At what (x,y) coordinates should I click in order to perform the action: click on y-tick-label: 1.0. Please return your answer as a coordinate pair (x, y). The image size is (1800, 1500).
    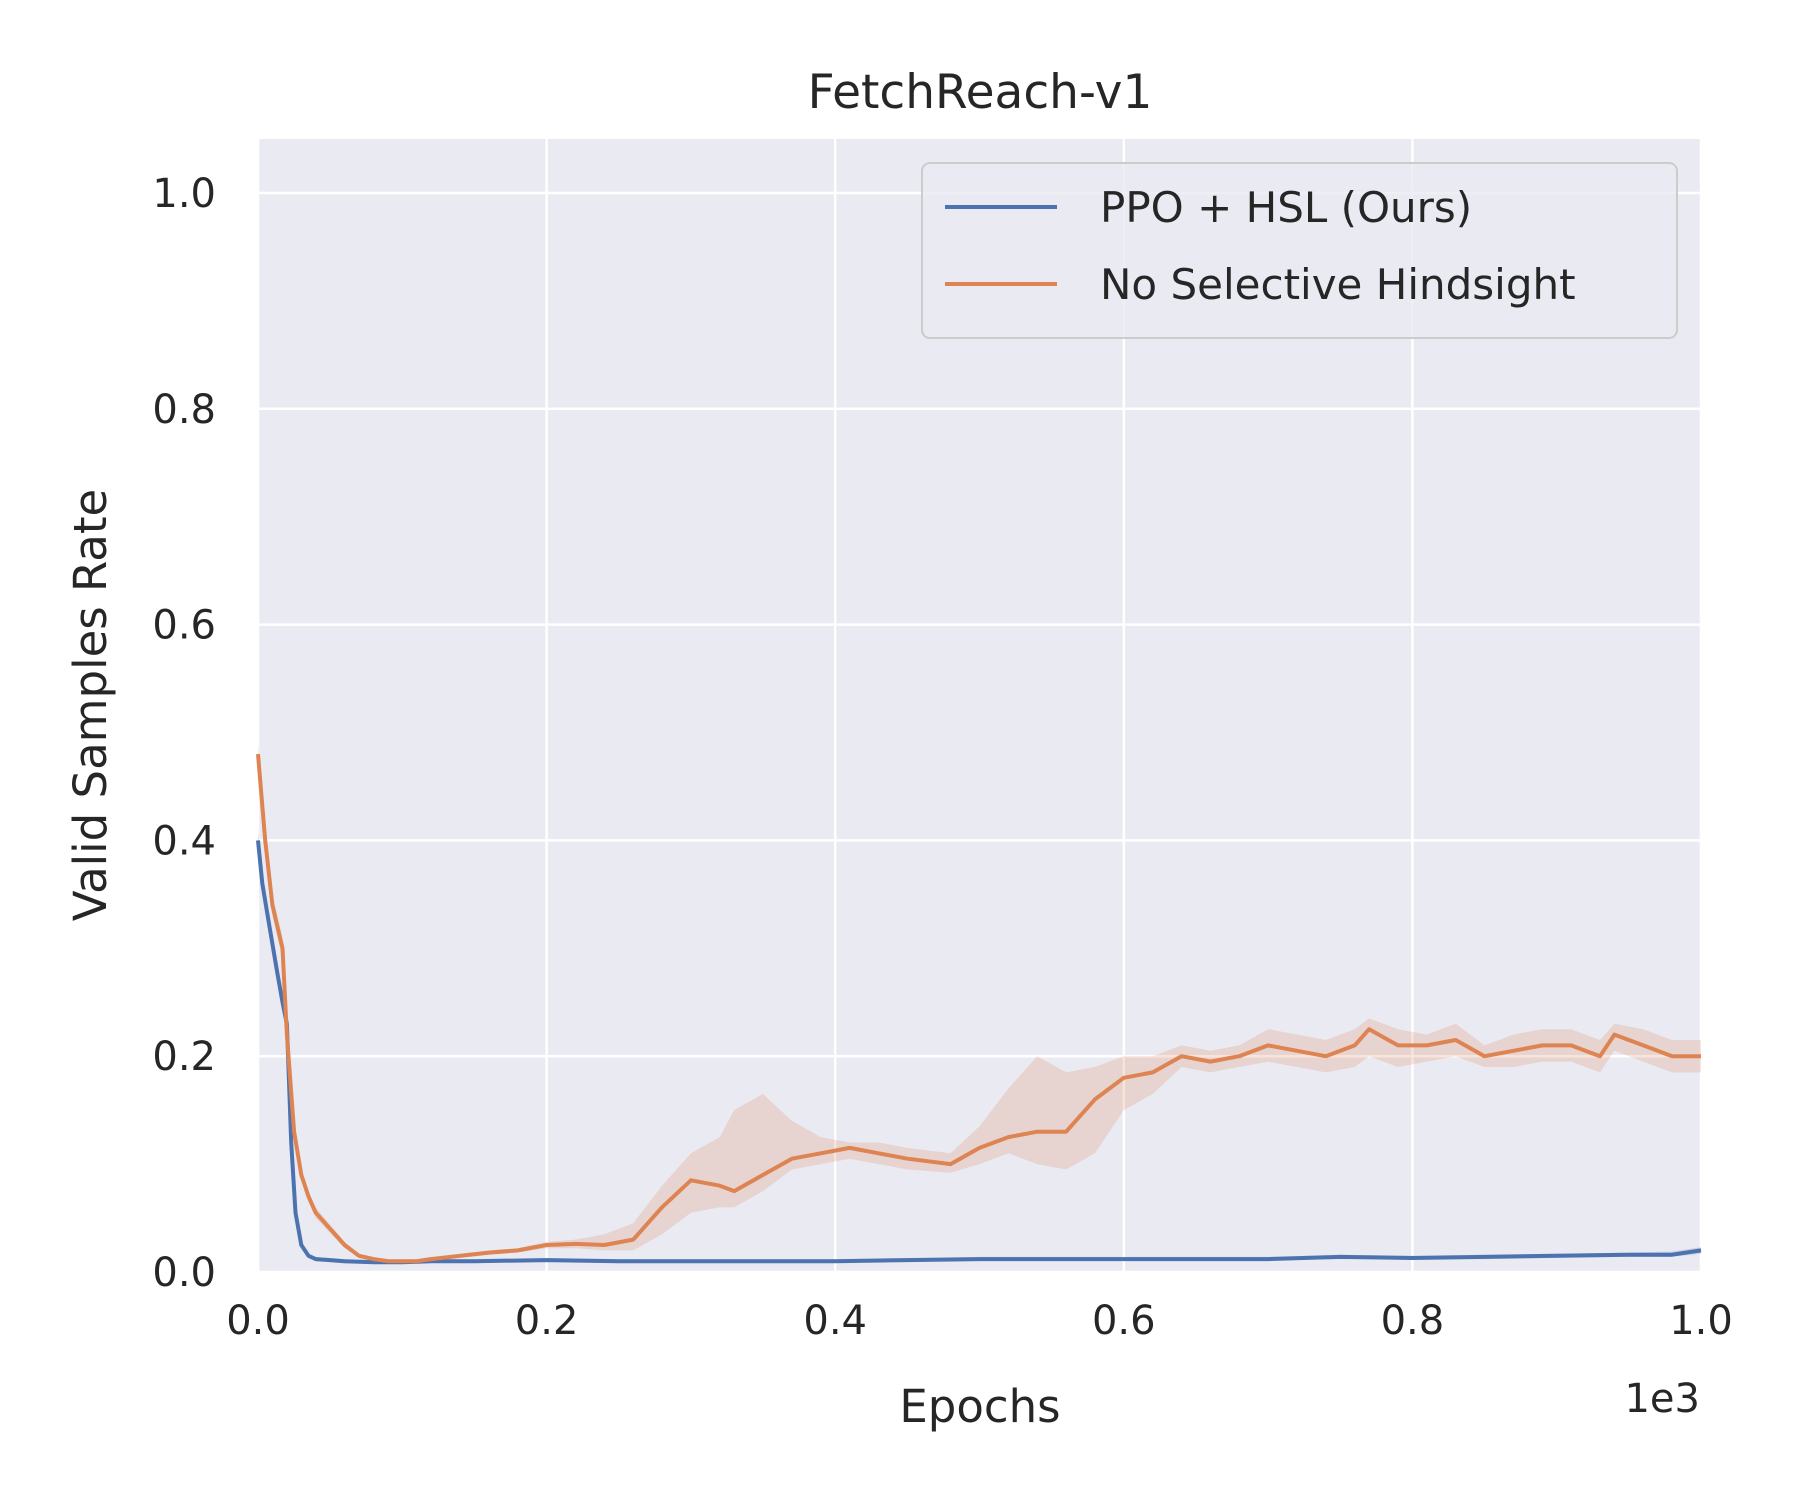
    Looking at the image, I should click on (184, 194).